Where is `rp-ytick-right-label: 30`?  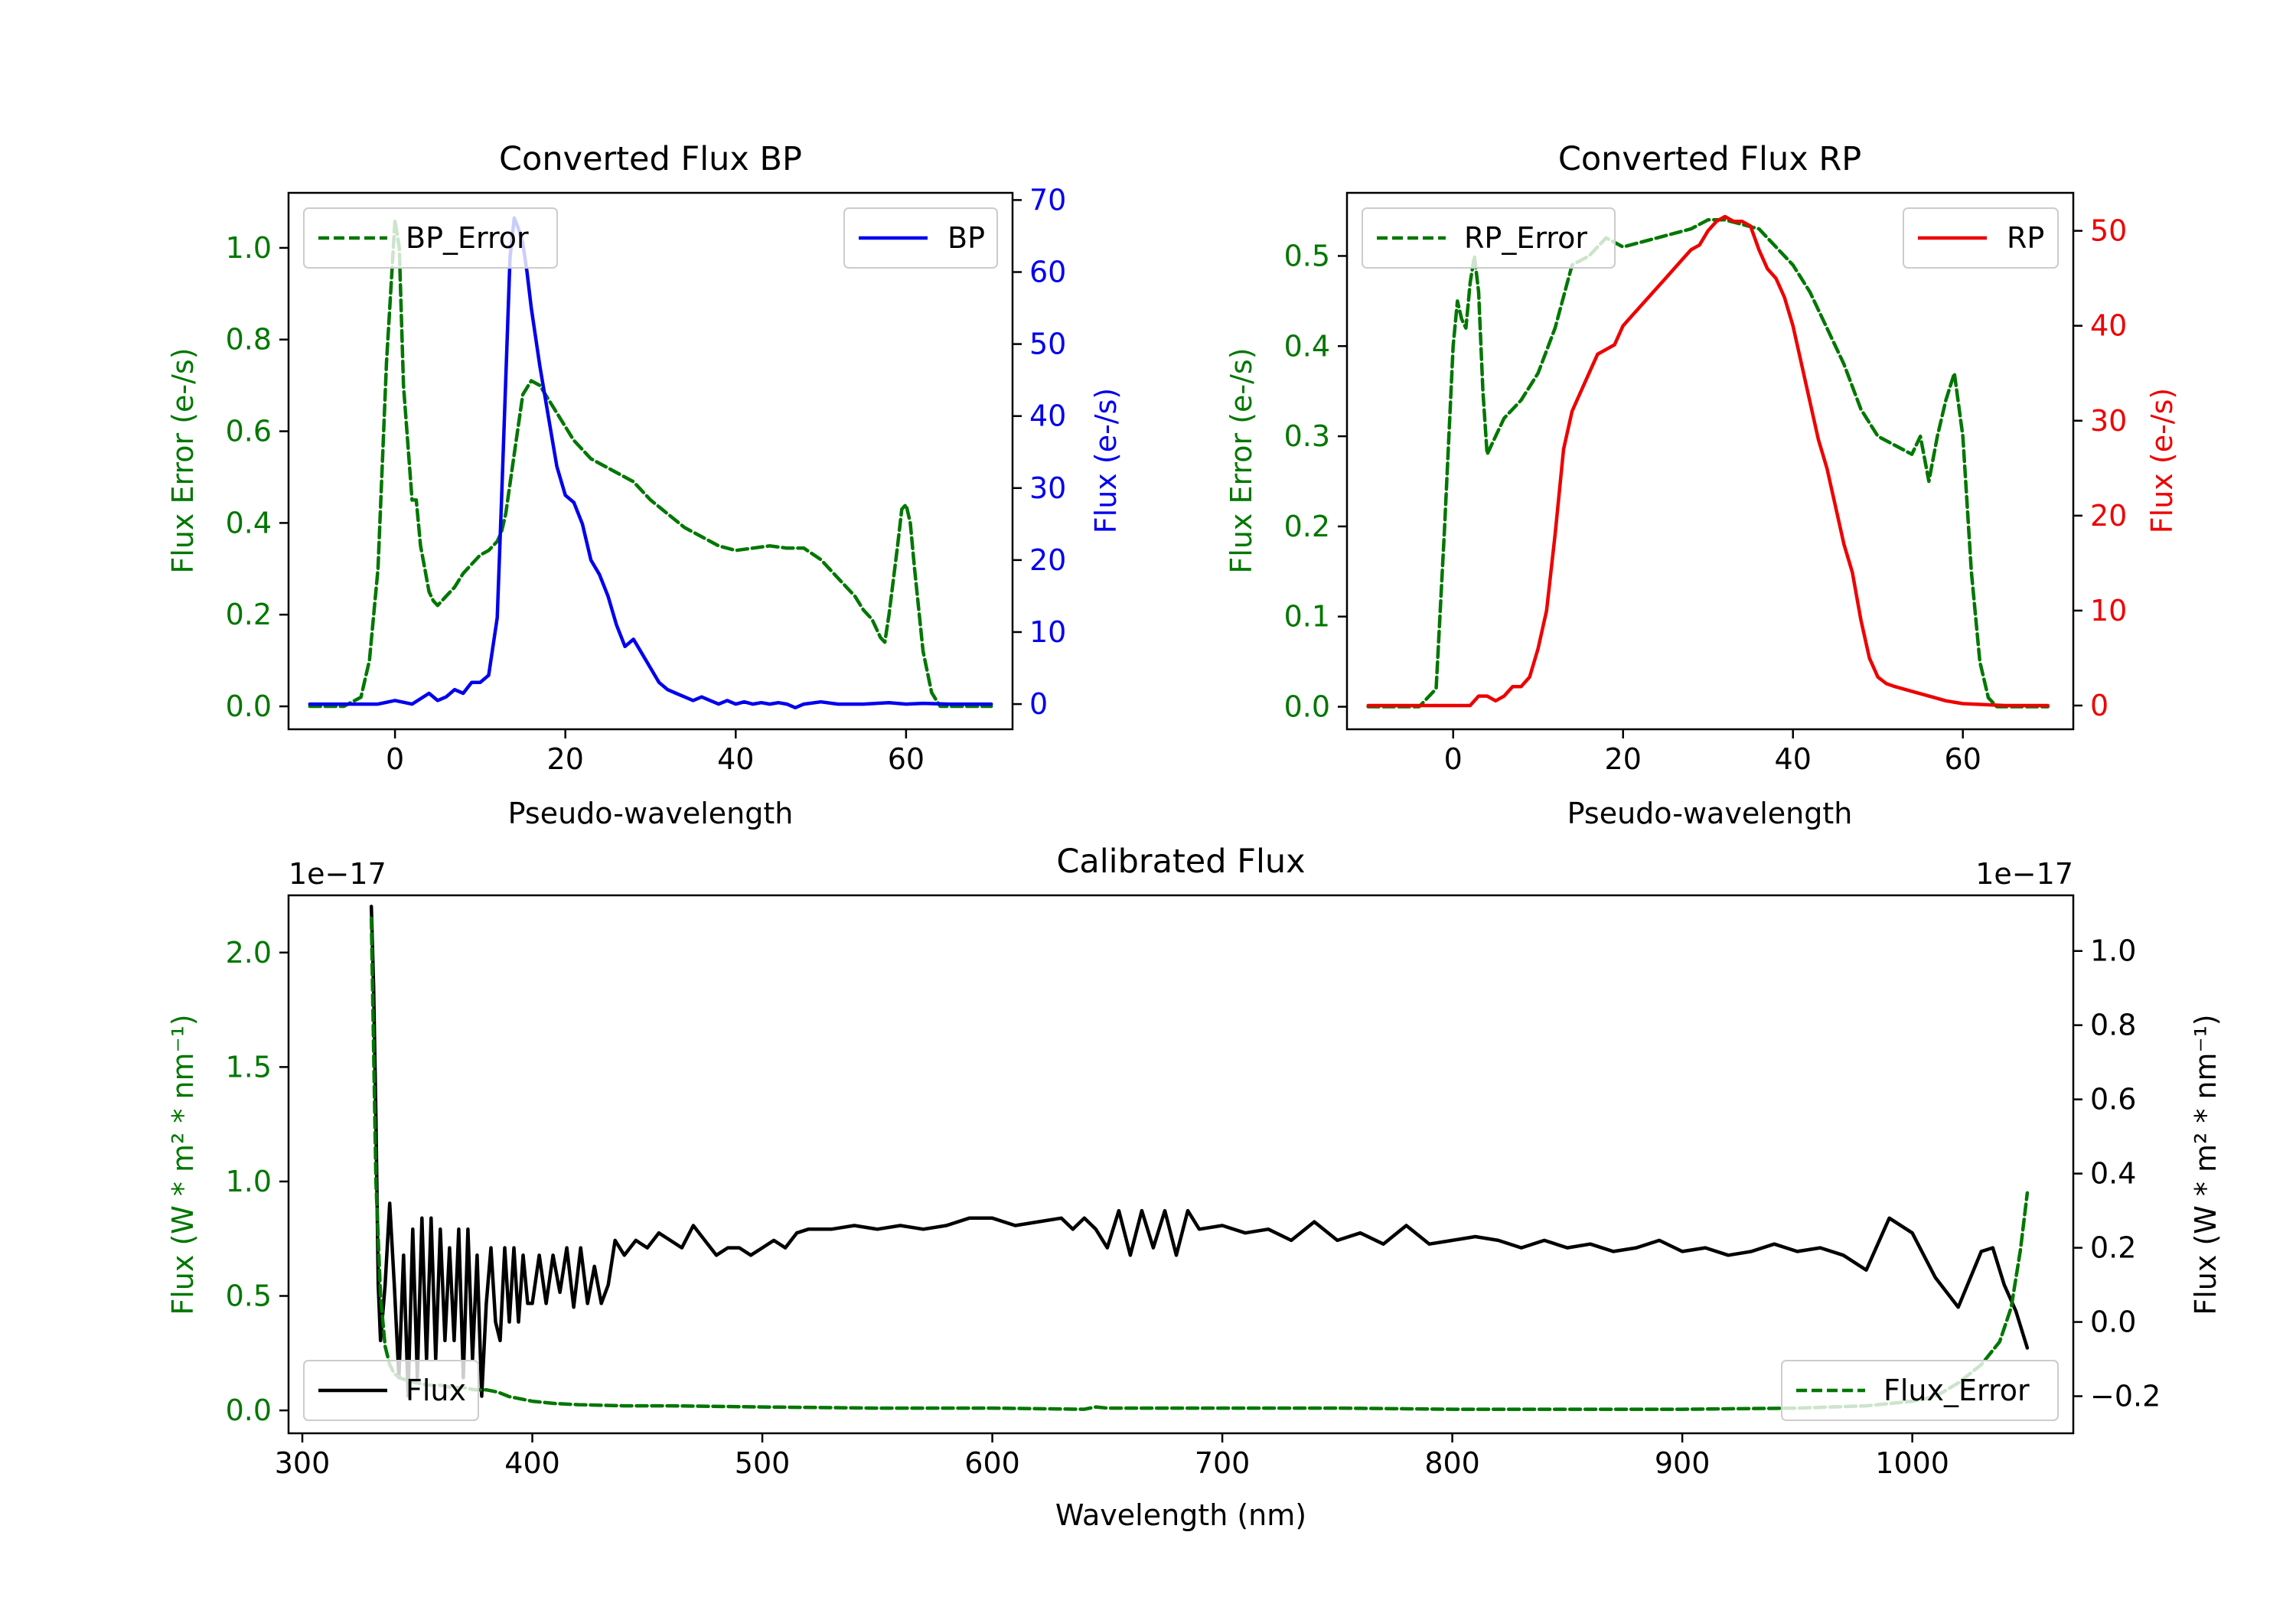 rp-ytick-right-label: 30 is located at coordinates (2108, 421).